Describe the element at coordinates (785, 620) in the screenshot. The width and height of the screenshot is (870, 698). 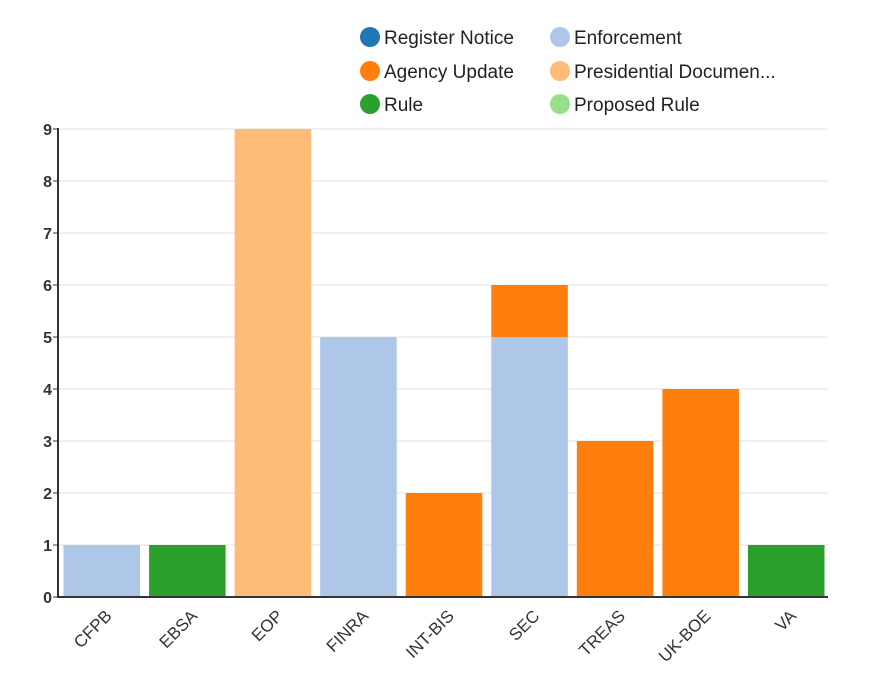
I see `x-tick-label-va: VA` at that location.